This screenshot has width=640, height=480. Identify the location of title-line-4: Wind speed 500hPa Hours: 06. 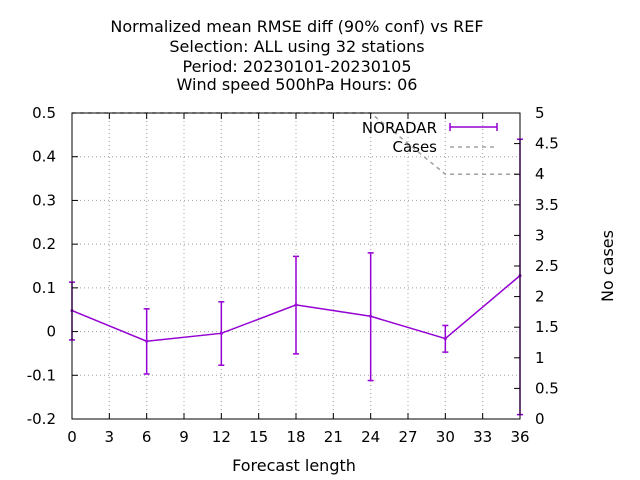
(297, 84).